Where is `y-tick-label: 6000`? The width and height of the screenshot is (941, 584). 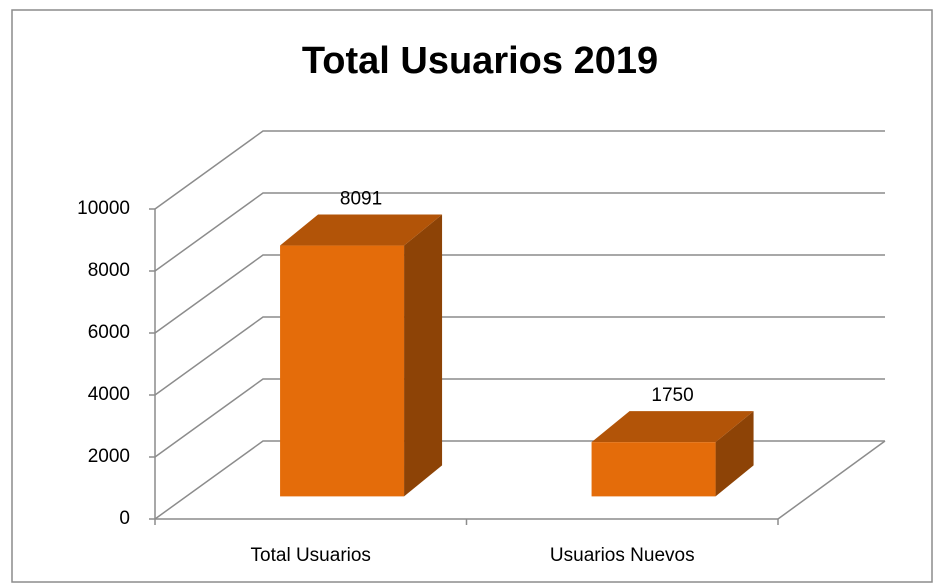
y-tick-label: 6000 is located at coordinates (109, 332).